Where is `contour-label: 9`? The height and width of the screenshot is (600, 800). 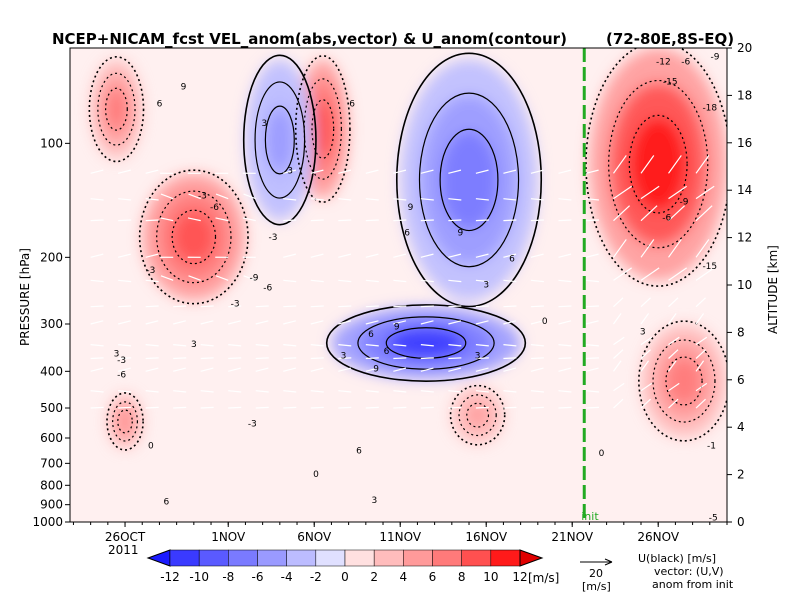 contour-label: 9 is located at coordinates (461, 233).